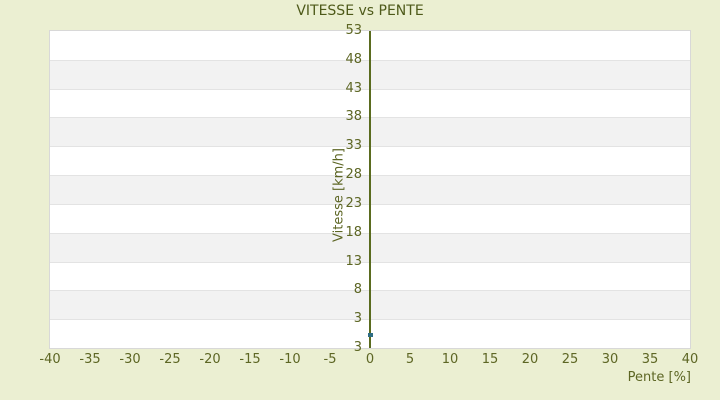 This screenshot has width=720, height=400. What do you see at coordinates (339, 195) in the screenshot?
I see `y-axis-title: Vitesse [km/h]` at bounding box center [339, 195].